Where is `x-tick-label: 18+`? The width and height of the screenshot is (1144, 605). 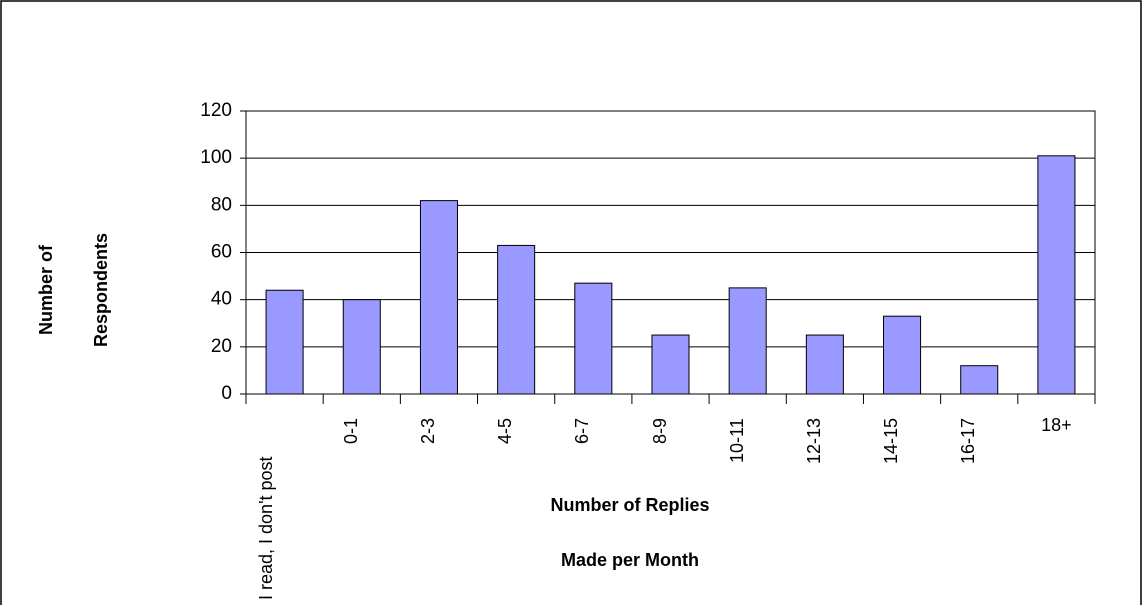 x-tick-label: 18+ is located at coordinates (1056, 425).